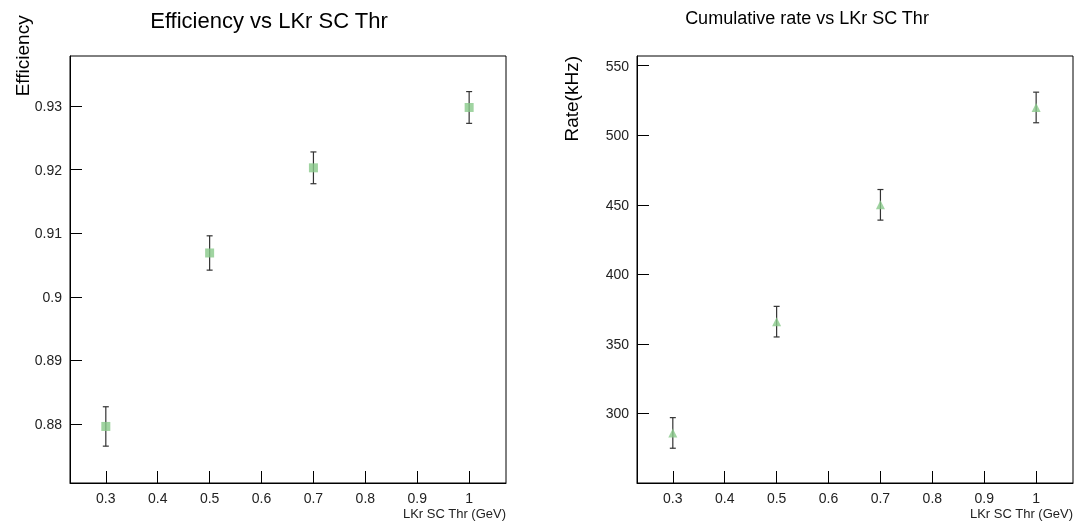 The image size is (1076, 526). What do you see at coordinates (52, 296) in the screenshot?
I see `y-tick-label: 0.9` at bounding box center [52, 296].